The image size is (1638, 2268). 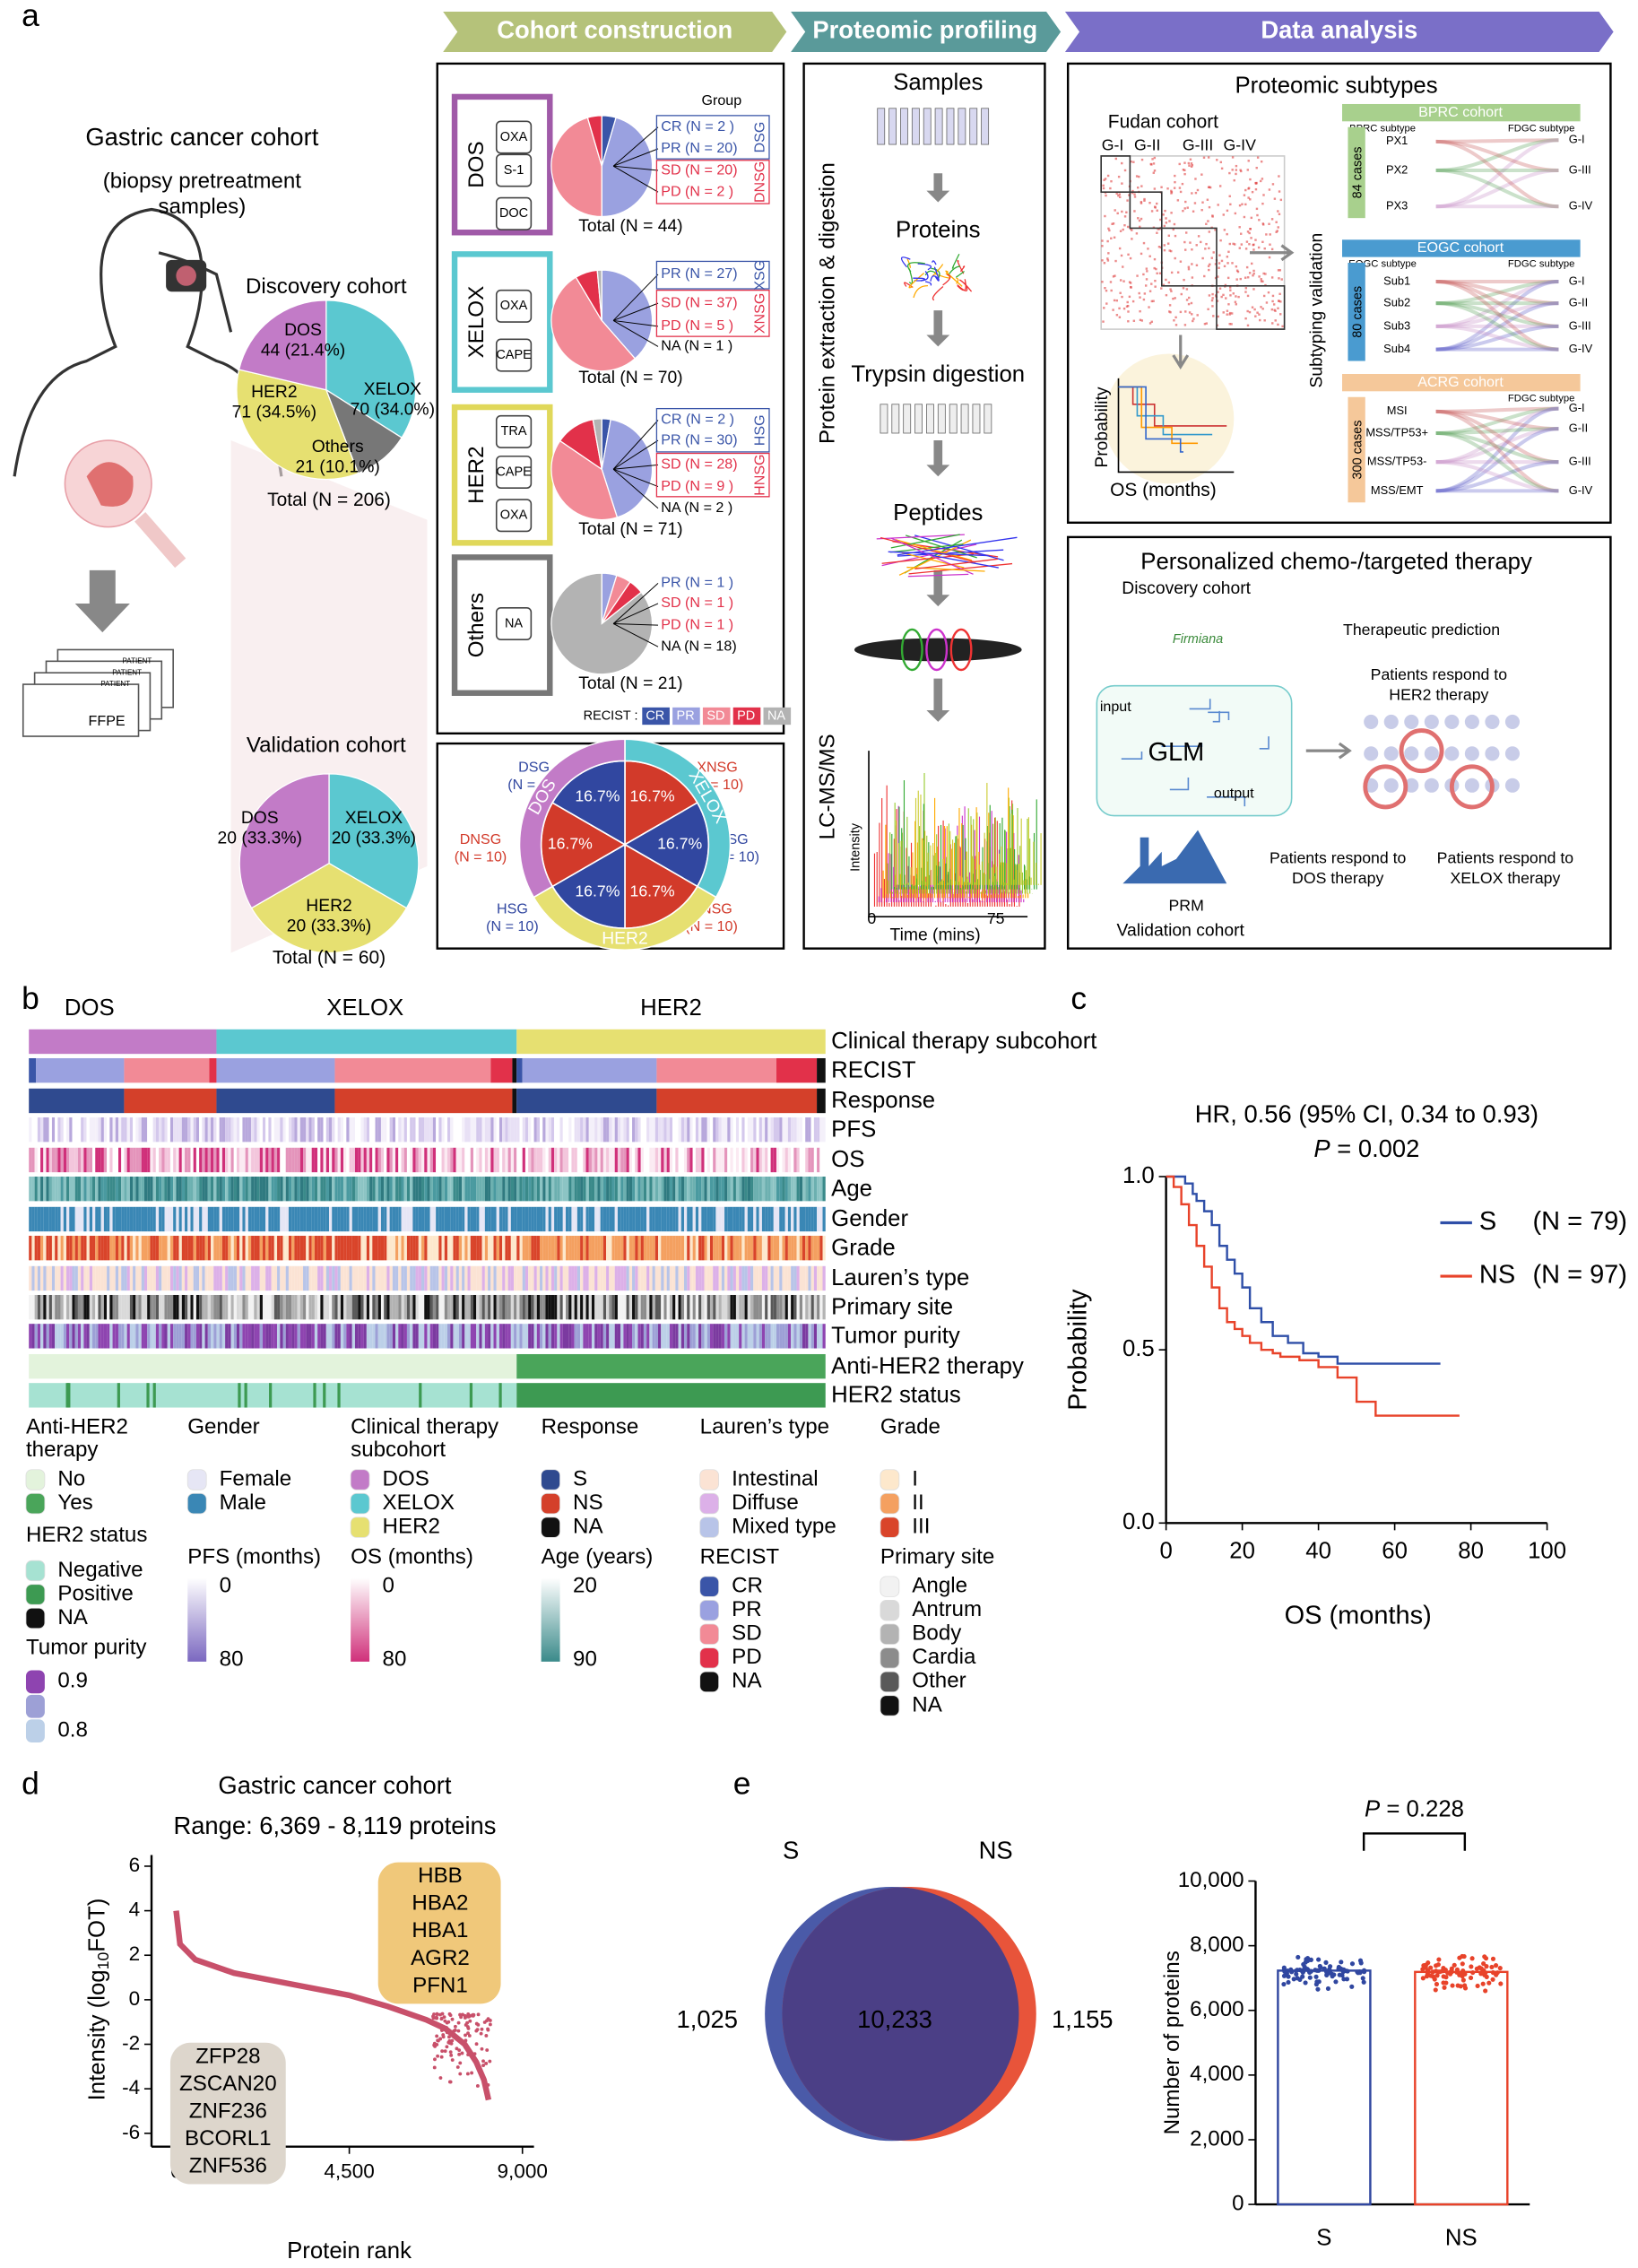 I want to click on row-label: OS, so click(x=847, y=1159).